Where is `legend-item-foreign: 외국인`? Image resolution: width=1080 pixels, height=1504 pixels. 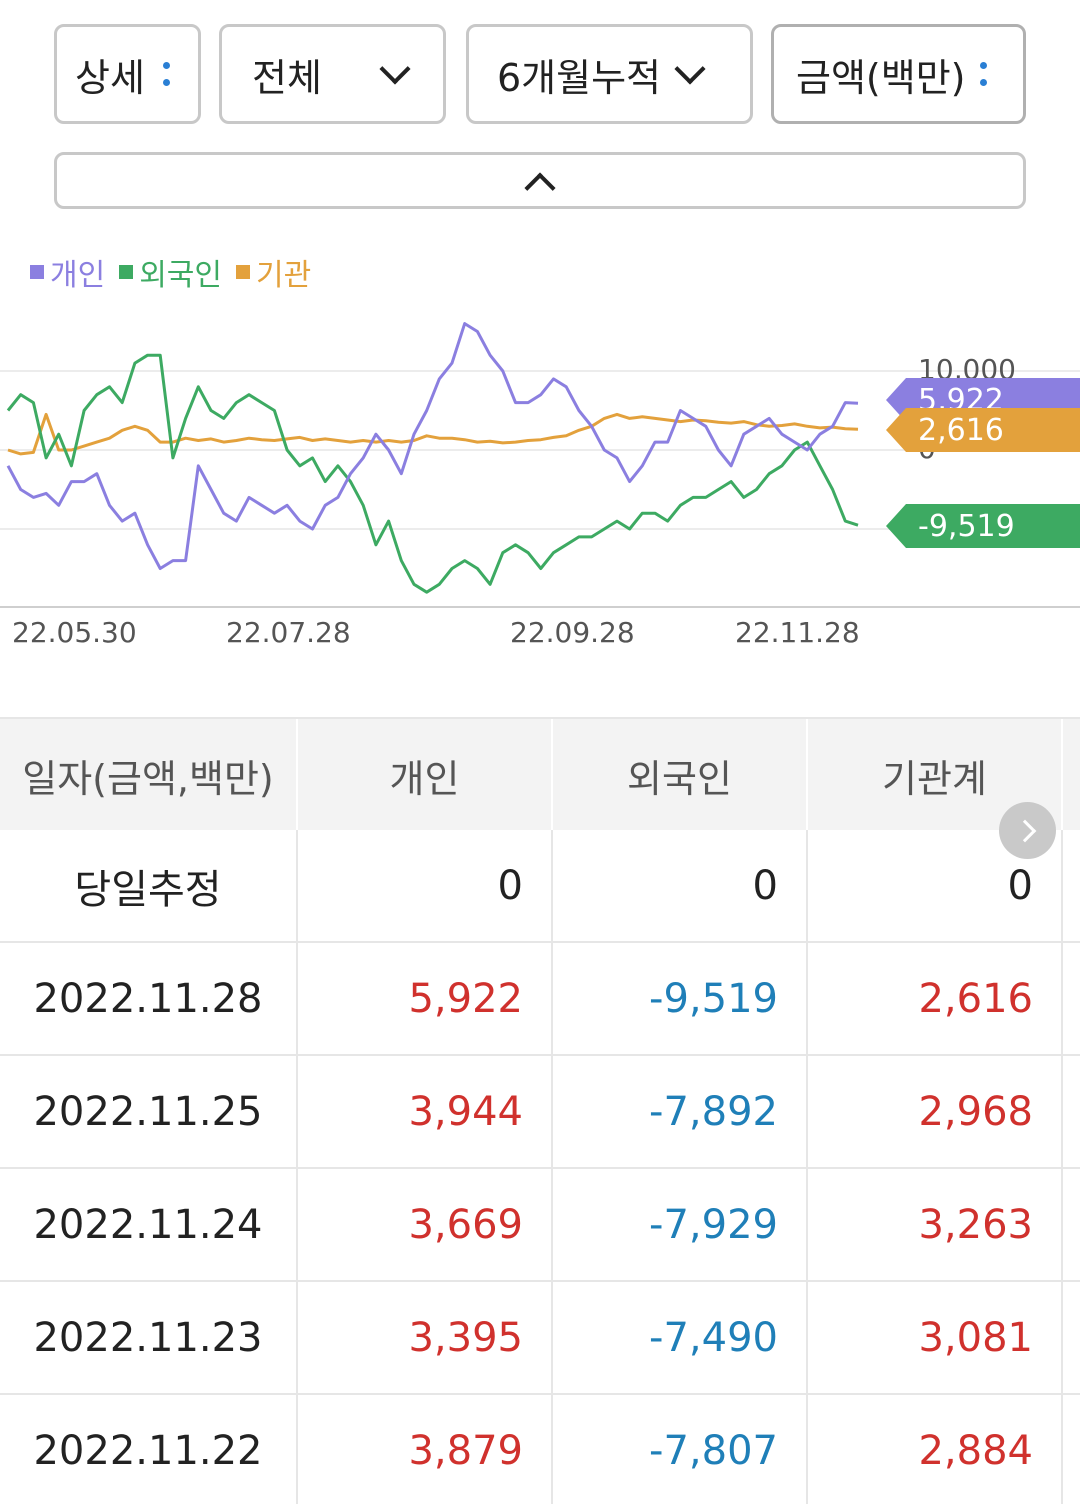 legend-item-foreign: 외국인 is located at coordinates (170, 272).